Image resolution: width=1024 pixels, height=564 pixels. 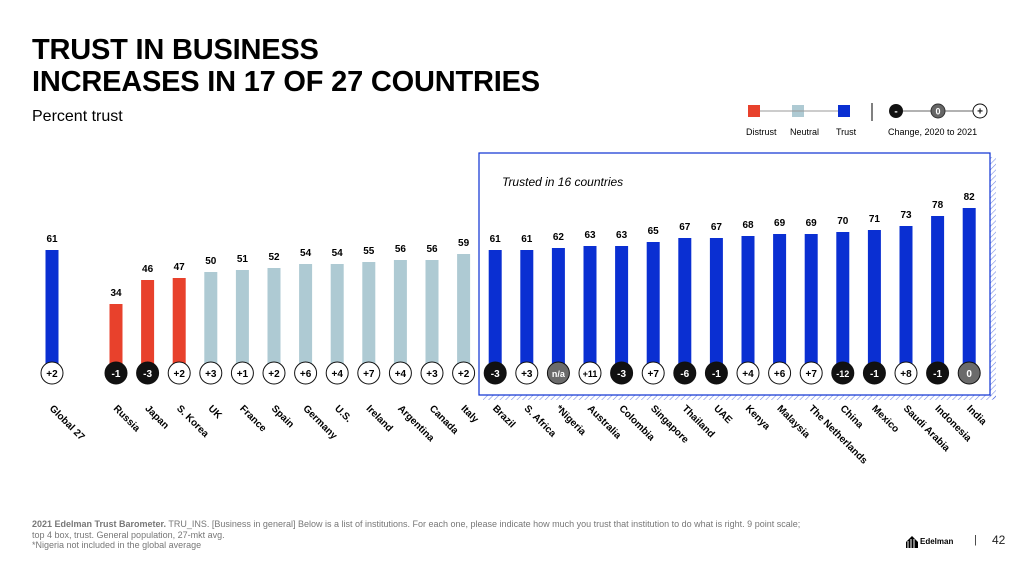 I want to click on category-label-u-s: U.S., so click(x=343, y=414).